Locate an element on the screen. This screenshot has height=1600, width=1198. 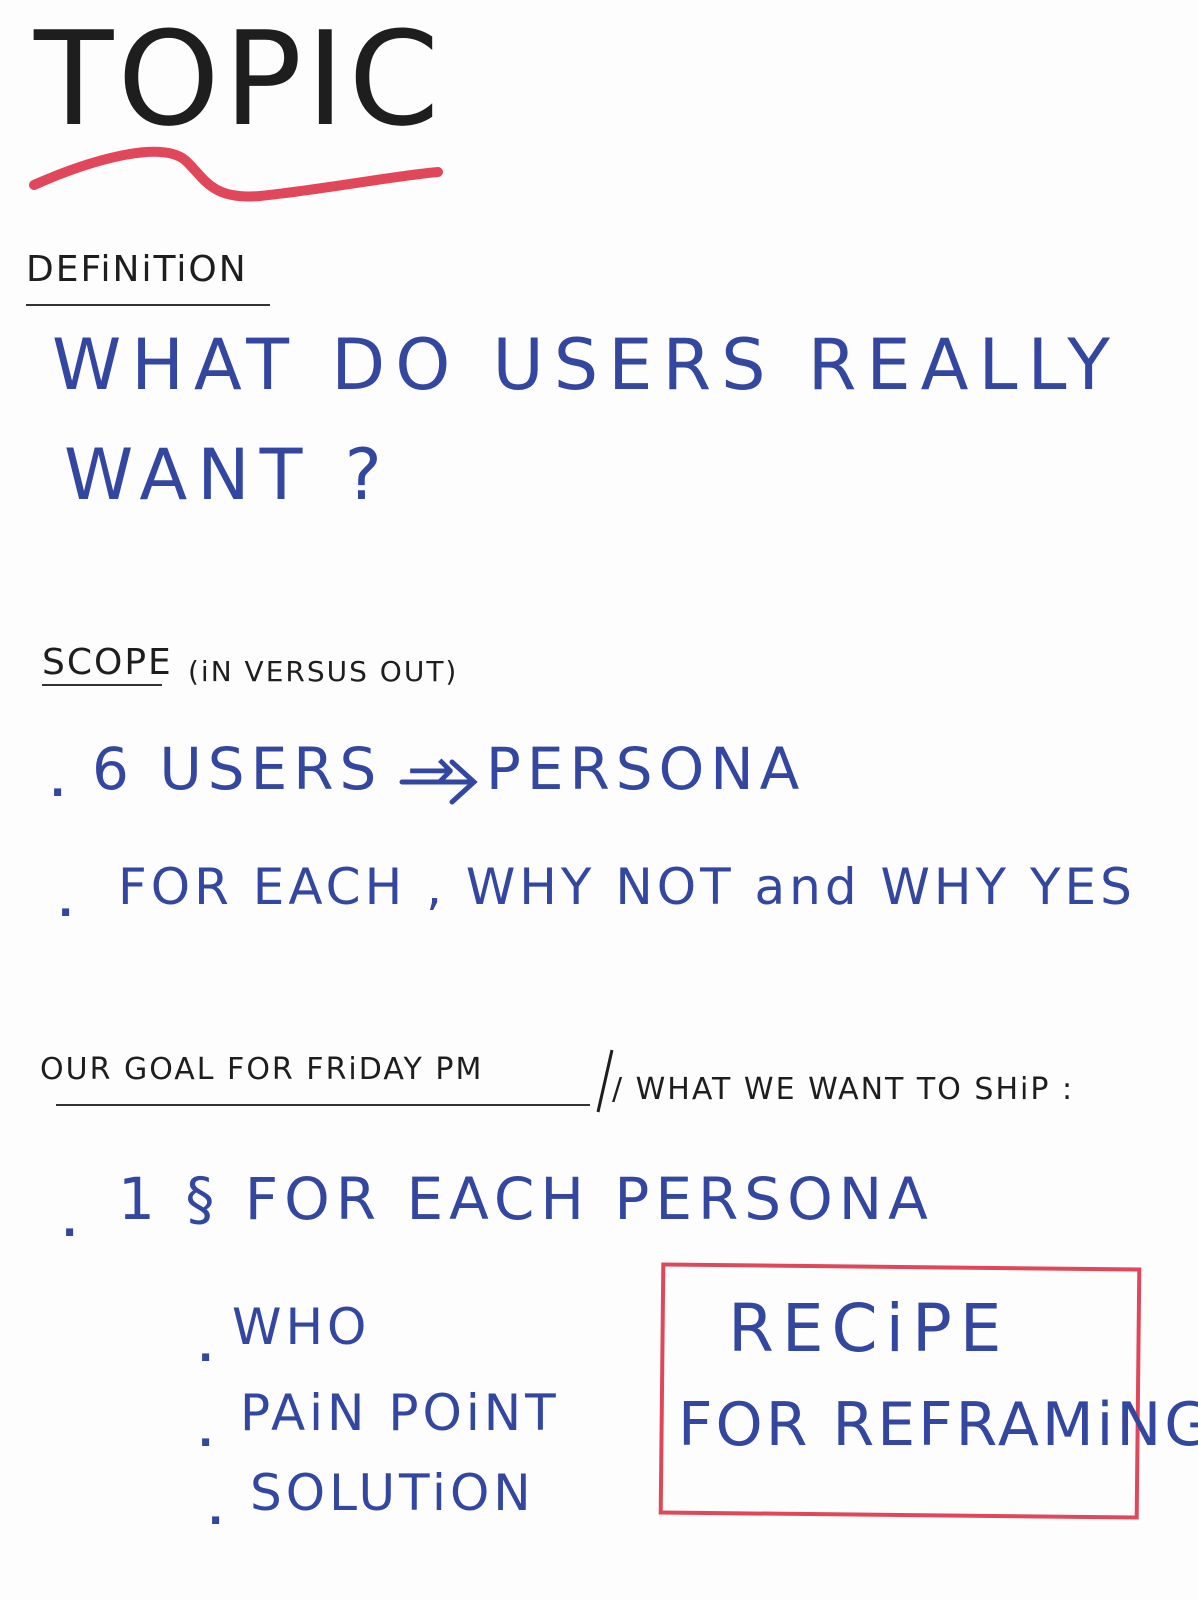
scope-underline is located at coordinates (102, 685).